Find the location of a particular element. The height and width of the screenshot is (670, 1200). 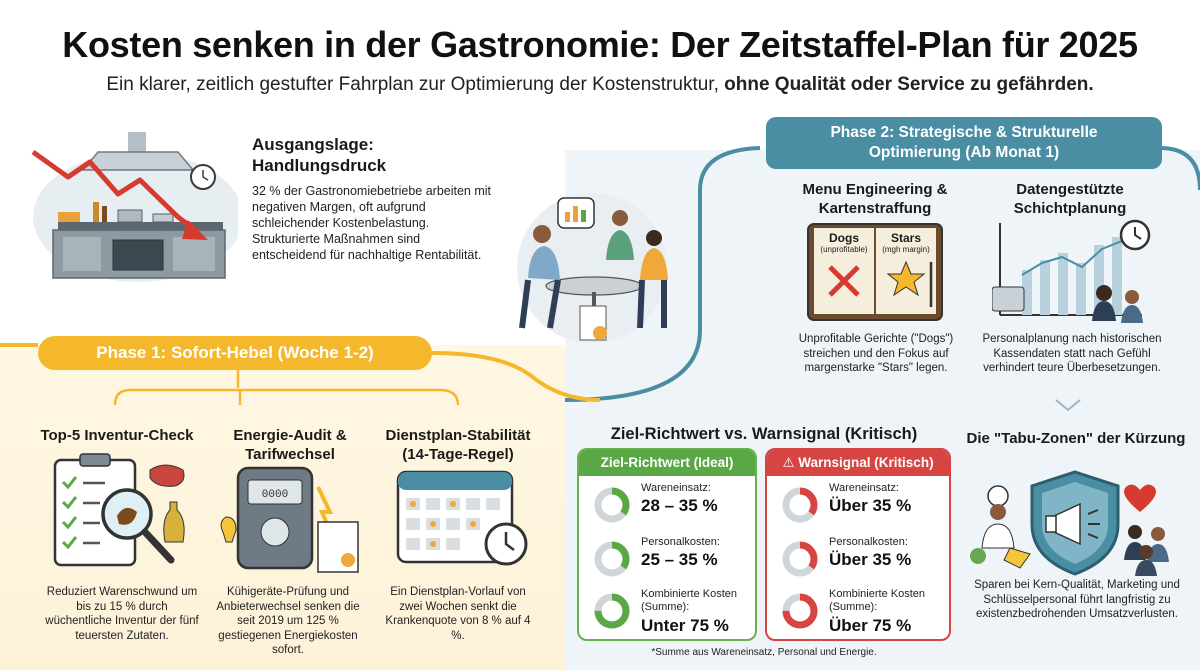

zielwarn-title: Ziel-Richtwert vs. Warnsignal (Kritisch) is located at coordinates (764, 434).